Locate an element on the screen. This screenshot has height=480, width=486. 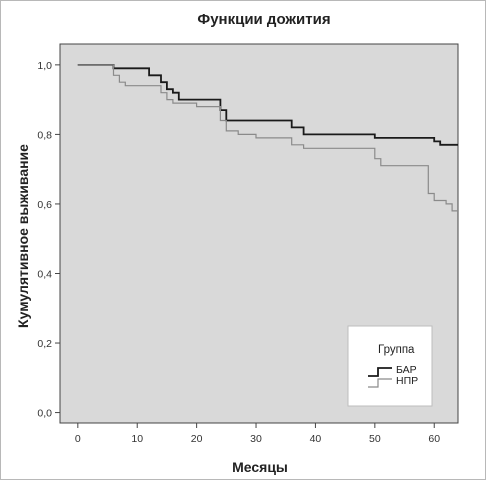
y-tick-label: 0,0 is located at coordinates (44, 414).